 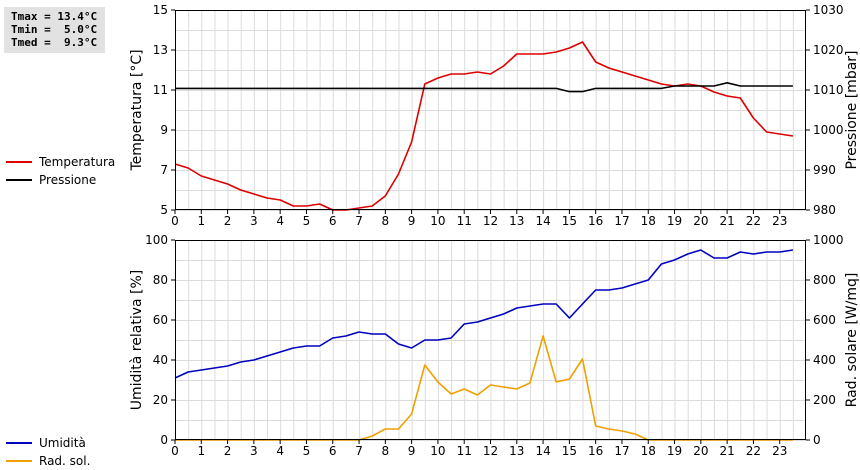 I want to click on legend-label-umidita: Umidità, so click(x=62, y=443).